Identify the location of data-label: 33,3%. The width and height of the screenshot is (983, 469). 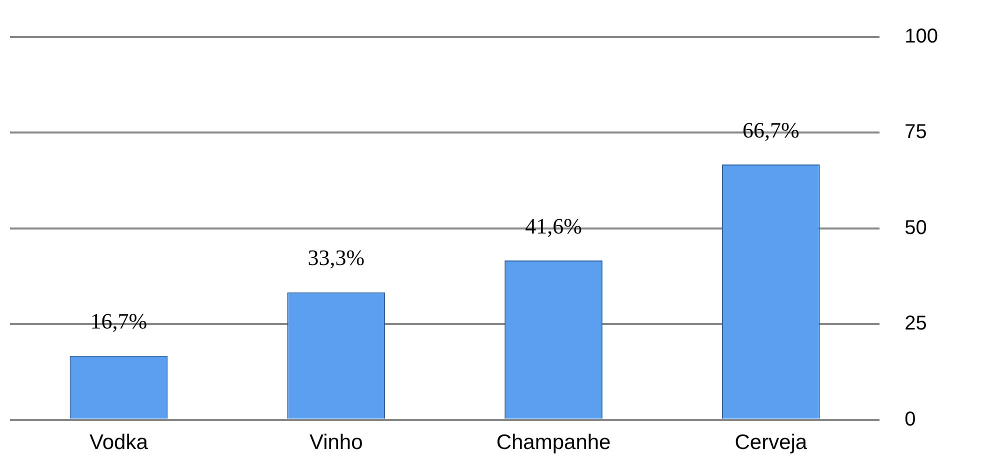
(336, 257).